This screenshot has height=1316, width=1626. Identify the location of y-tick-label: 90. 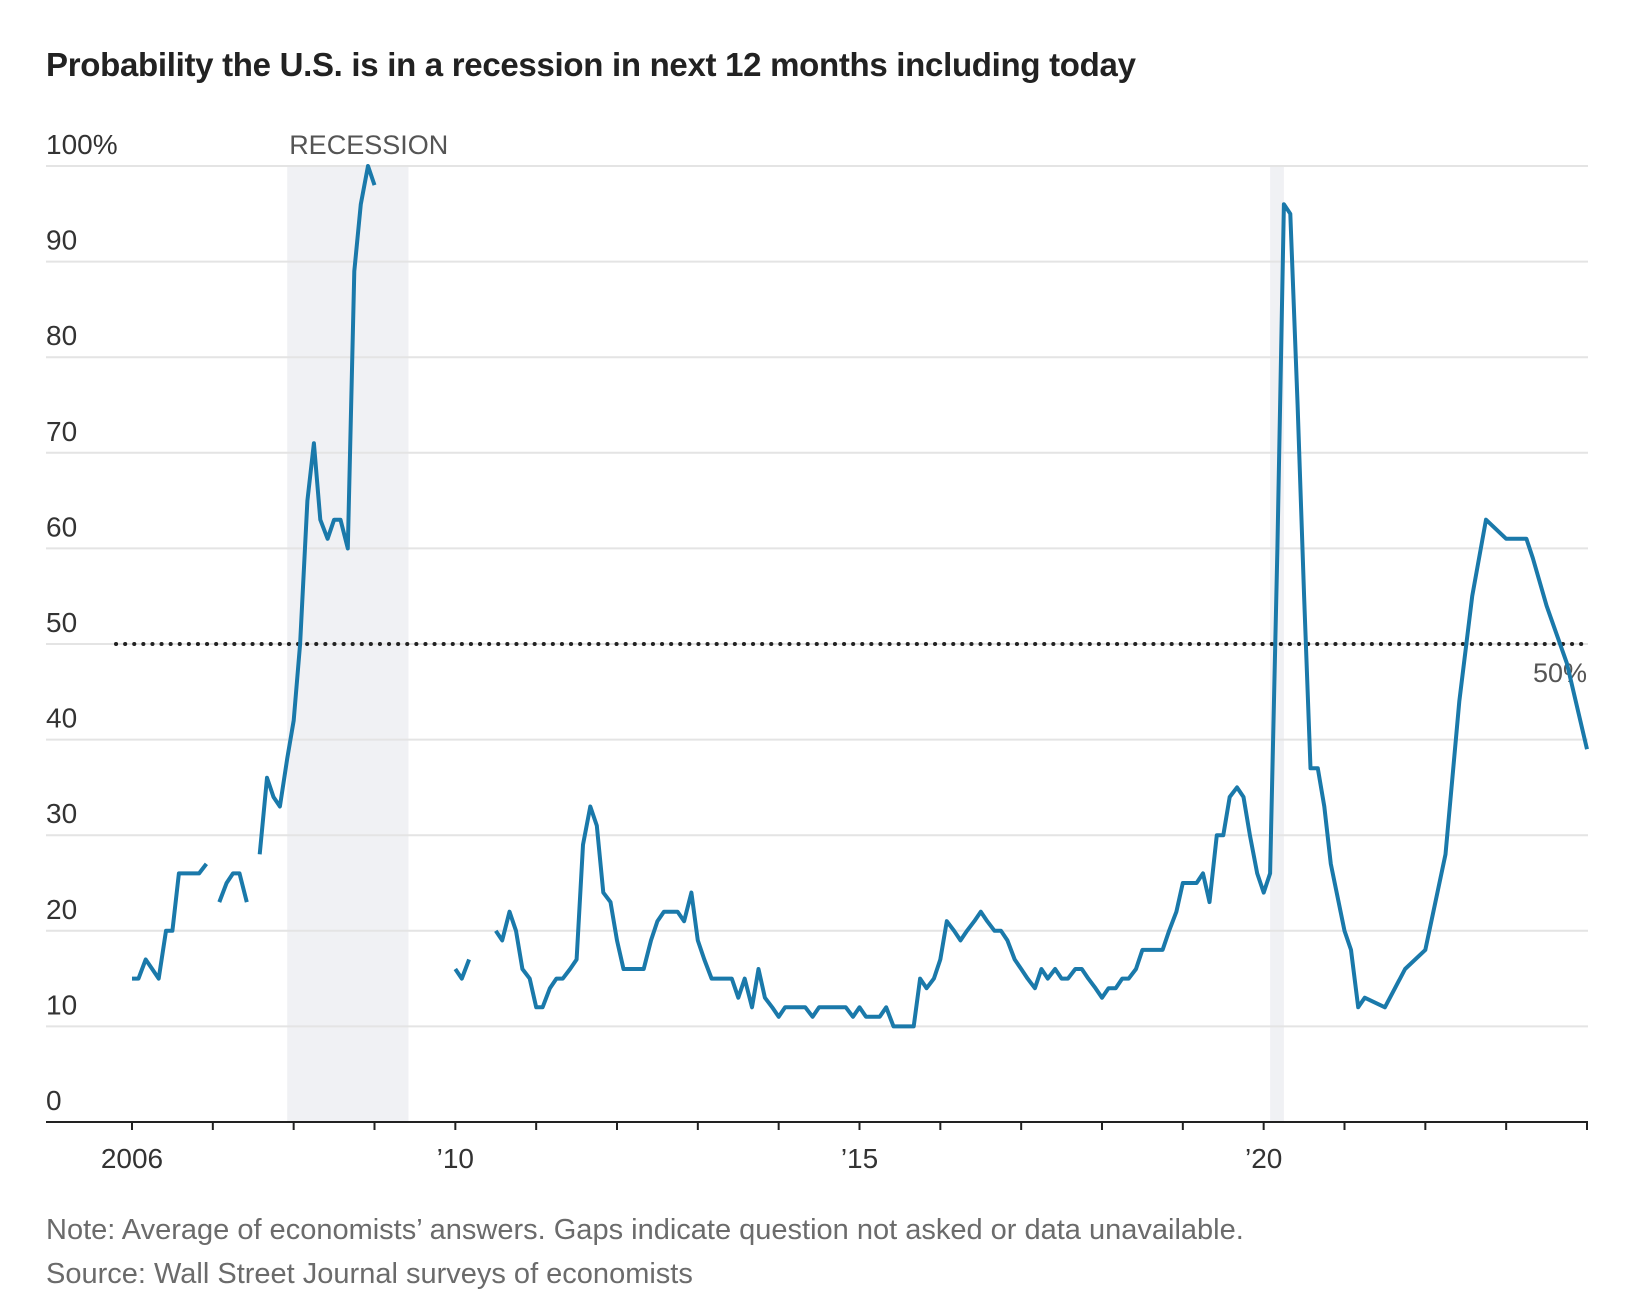
(61, 240).